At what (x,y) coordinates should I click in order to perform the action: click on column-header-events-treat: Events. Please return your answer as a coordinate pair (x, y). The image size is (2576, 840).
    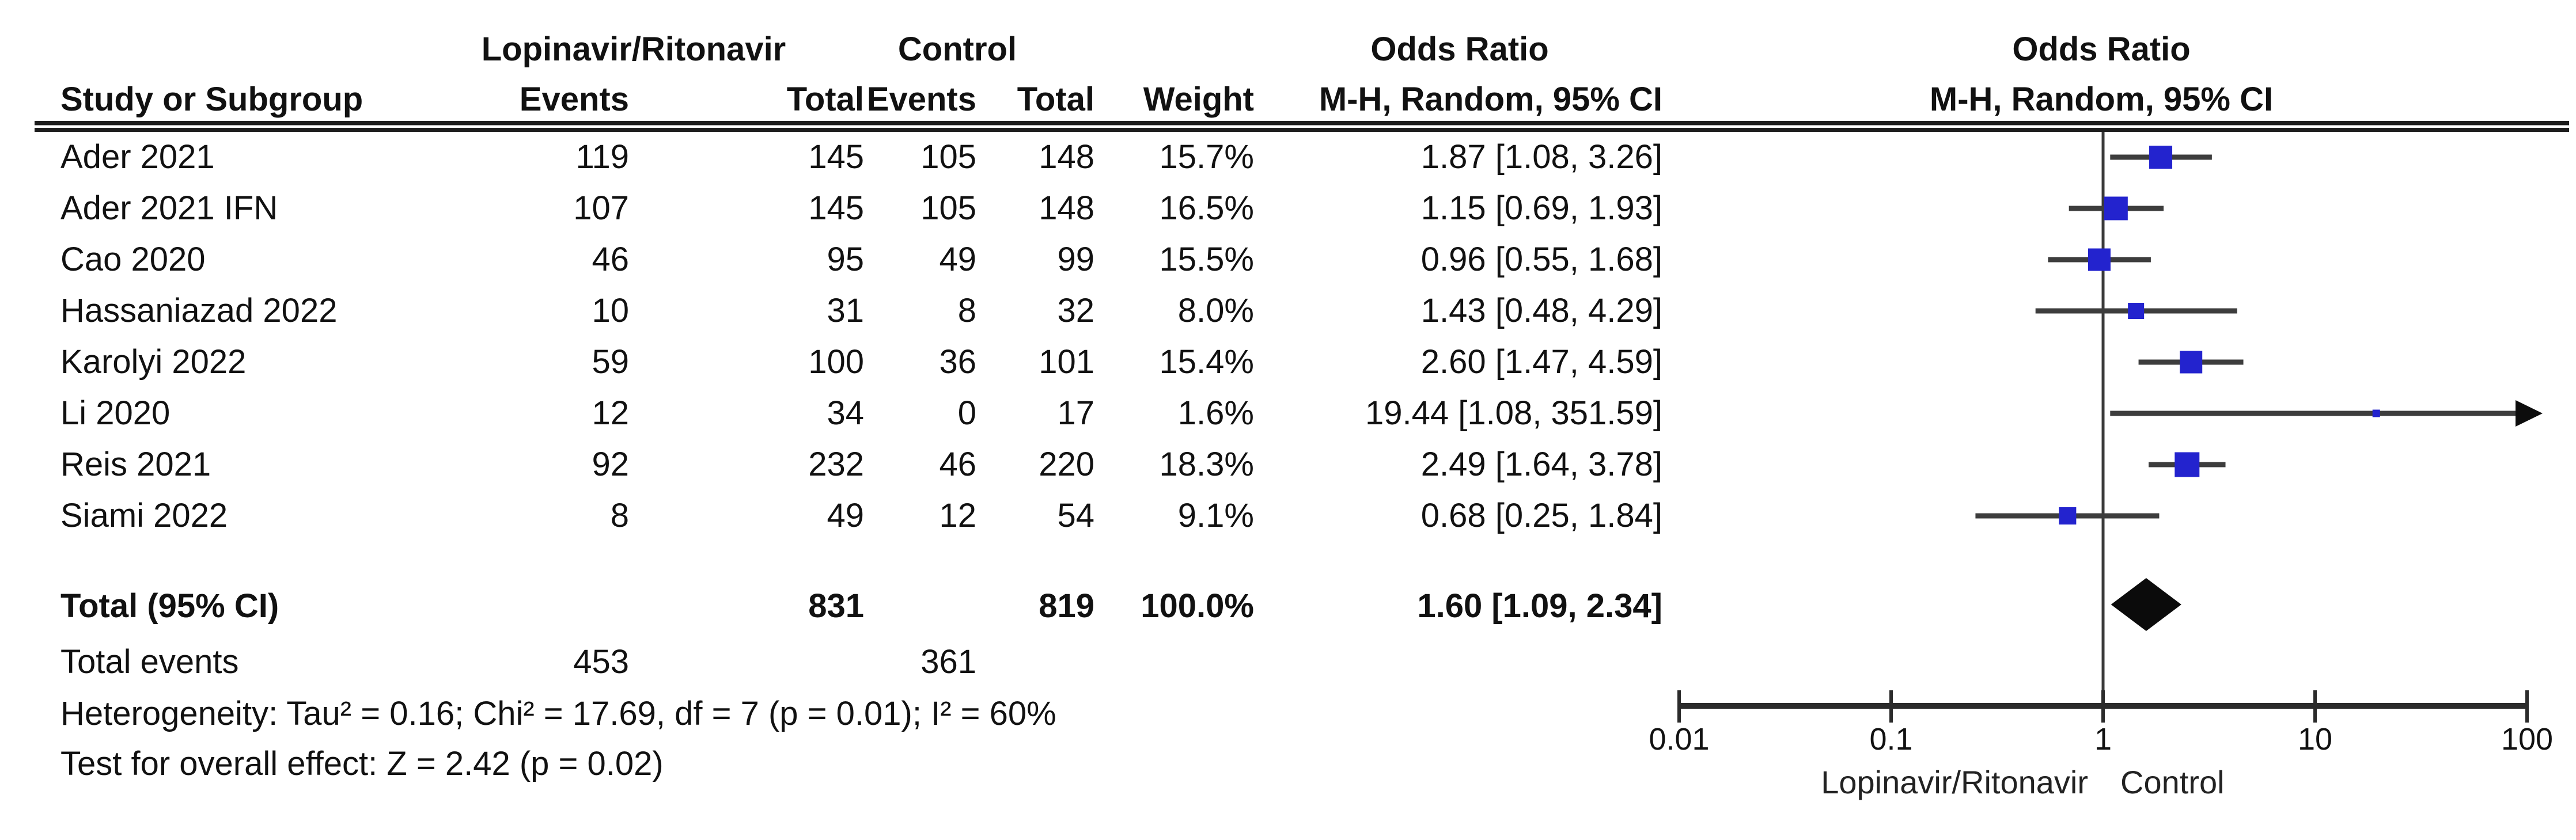
    Looking at the image, I should click on (574, 99).